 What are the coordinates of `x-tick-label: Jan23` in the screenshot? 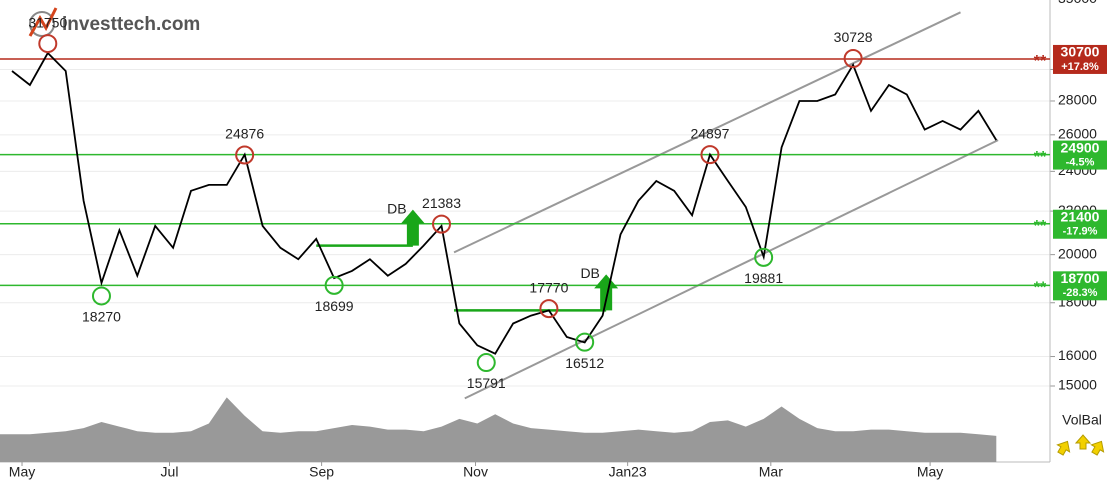 It's located at (628, 472).